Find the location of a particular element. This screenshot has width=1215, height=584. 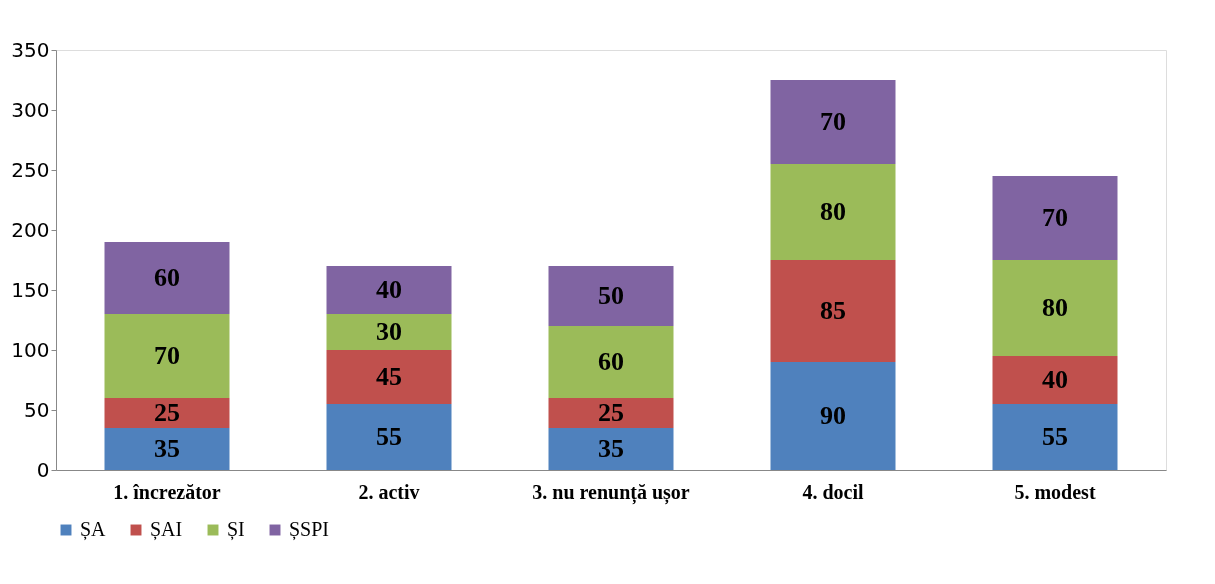

legend-label: ȘSPI is located at coordinates (309, 529).